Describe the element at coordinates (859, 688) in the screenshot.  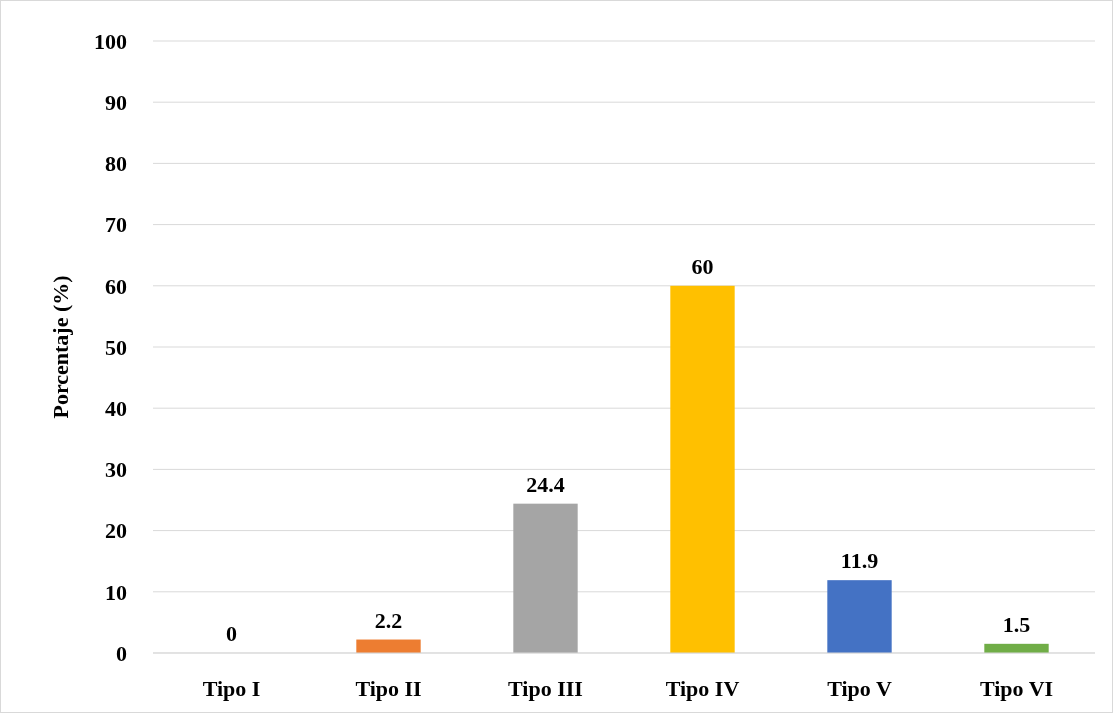
I see `x-tick-label: Tipo V` at that location.